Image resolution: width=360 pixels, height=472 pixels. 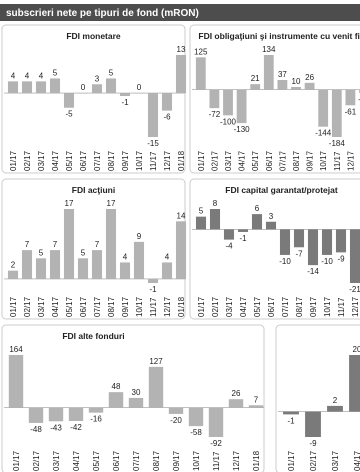 What do you see at coordinates (274, 249) in the screenshot?
I see `panel-frame` at bounding box center [274, 249].